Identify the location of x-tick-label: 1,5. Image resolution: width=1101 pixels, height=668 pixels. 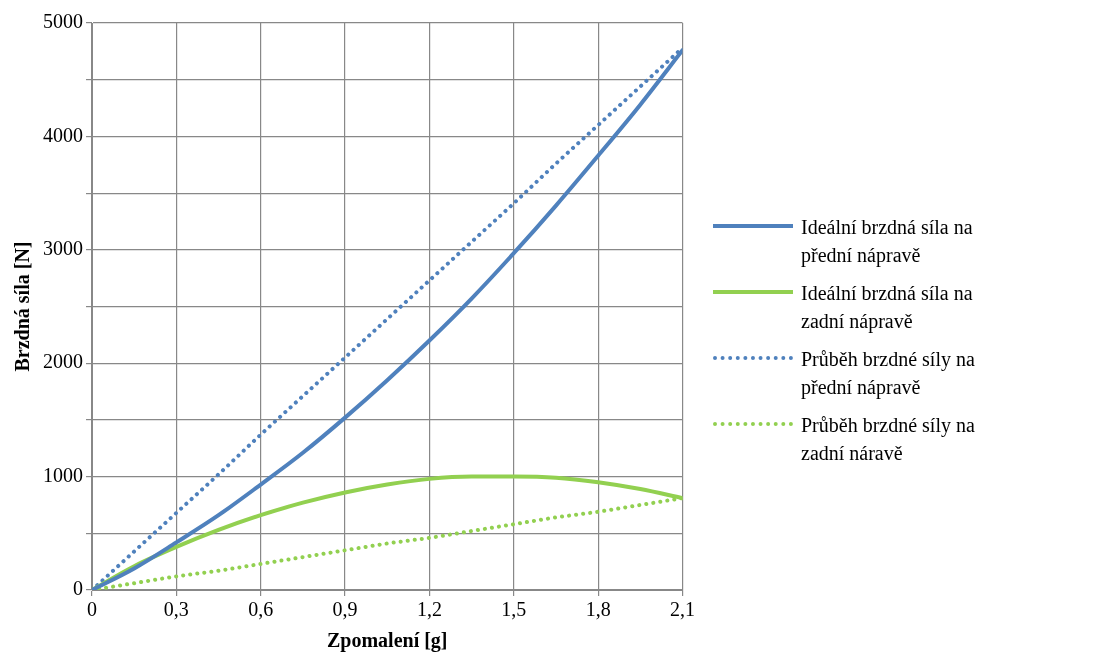
(514, 609).